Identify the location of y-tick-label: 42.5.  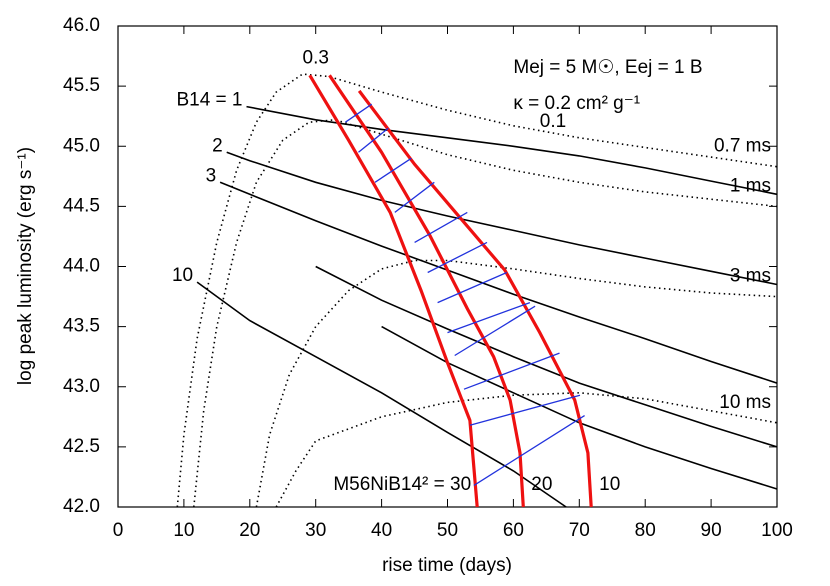
(81, 446).